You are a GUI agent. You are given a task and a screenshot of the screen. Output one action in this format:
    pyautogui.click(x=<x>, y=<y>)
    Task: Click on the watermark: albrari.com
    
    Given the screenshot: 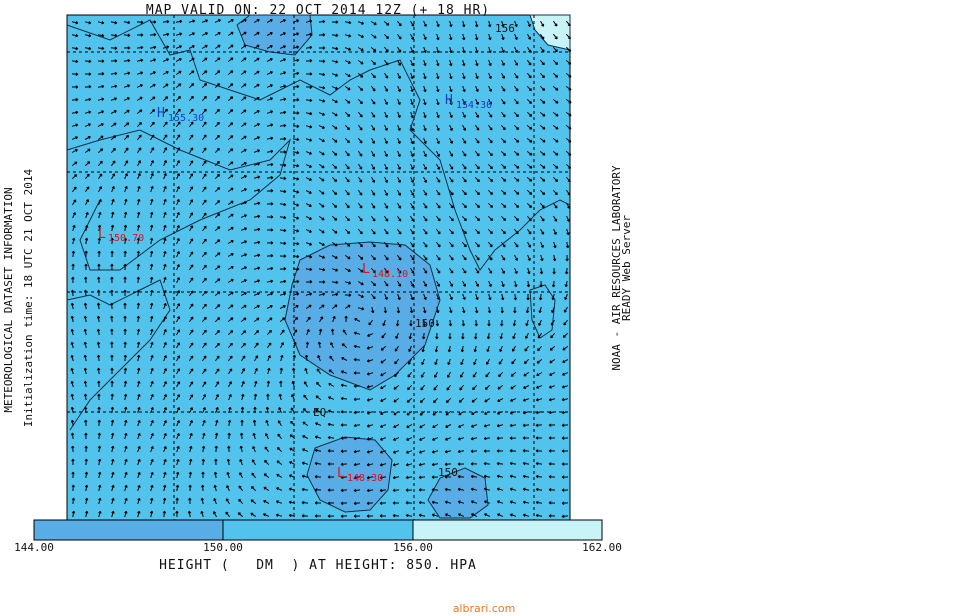 What is the action you would take?
    pyautogui.click(x=484, y=608)
    